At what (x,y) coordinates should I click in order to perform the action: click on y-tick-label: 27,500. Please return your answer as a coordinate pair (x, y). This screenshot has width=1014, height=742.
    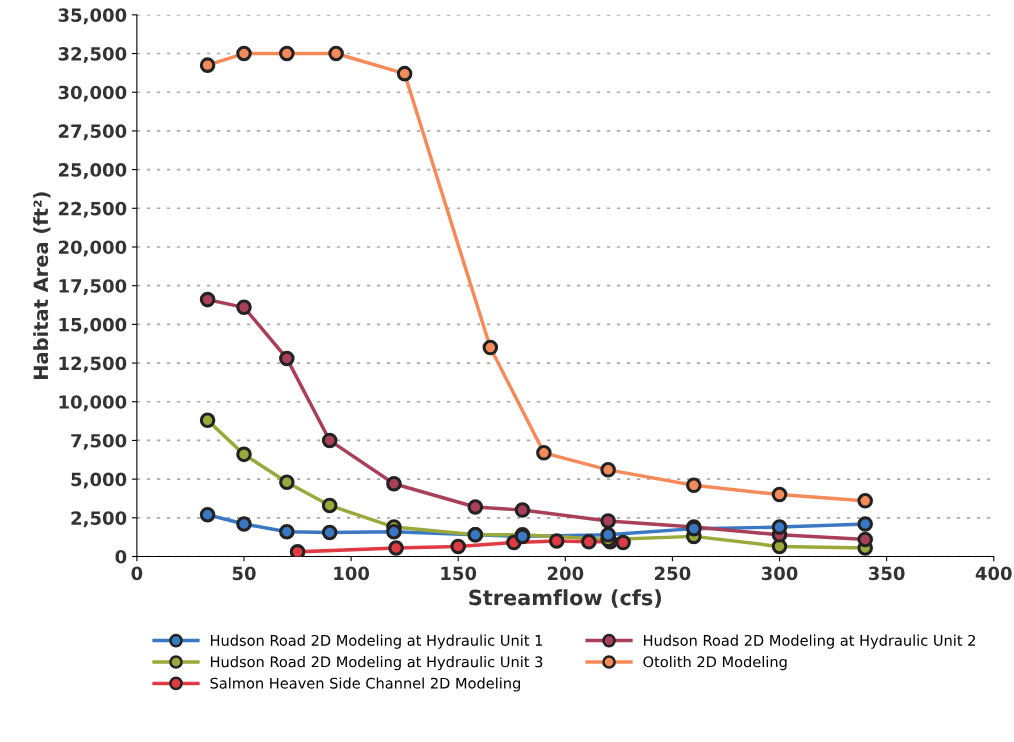
    Looking at the image, I should click on (92, 132).